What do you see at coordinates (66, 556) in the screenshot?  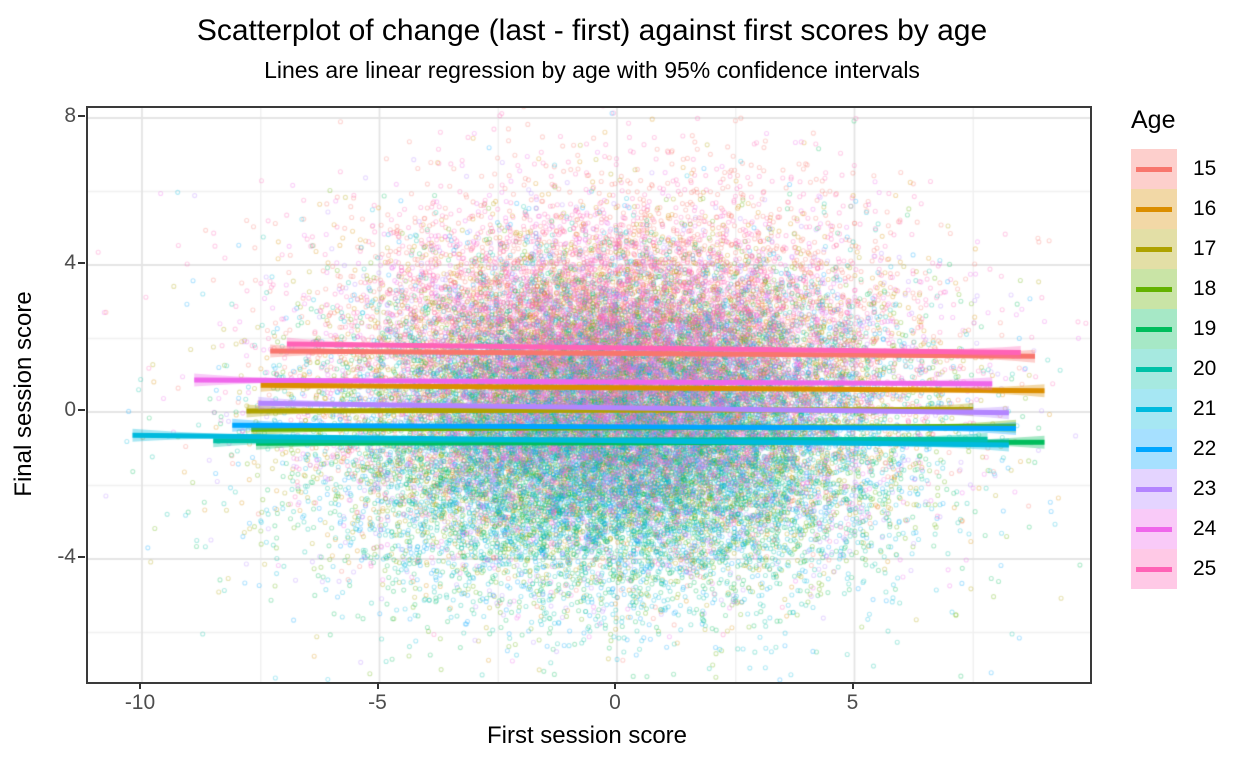 I see `y-axis-tick-label: -4` at bounding box center [66, 556].